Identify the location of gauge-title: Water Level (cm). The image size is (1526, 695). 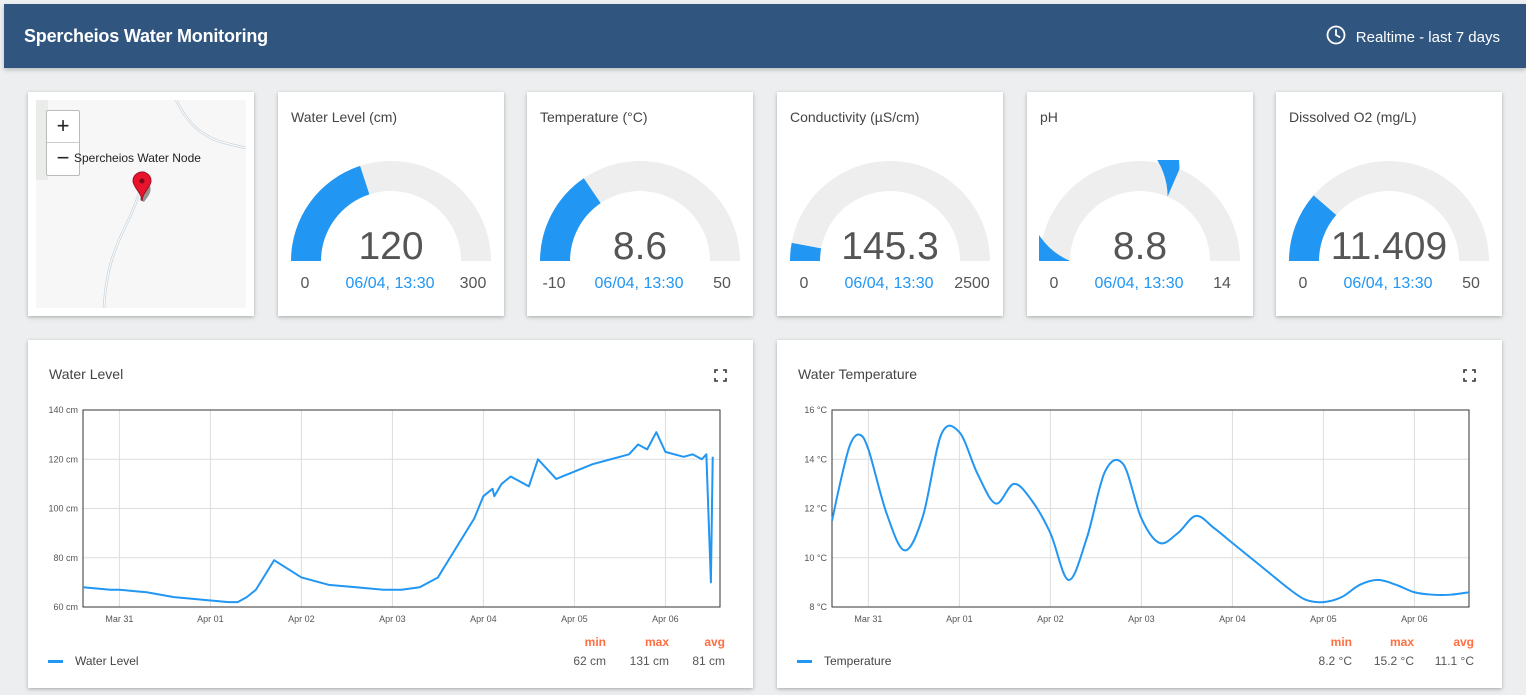
(344, 117).